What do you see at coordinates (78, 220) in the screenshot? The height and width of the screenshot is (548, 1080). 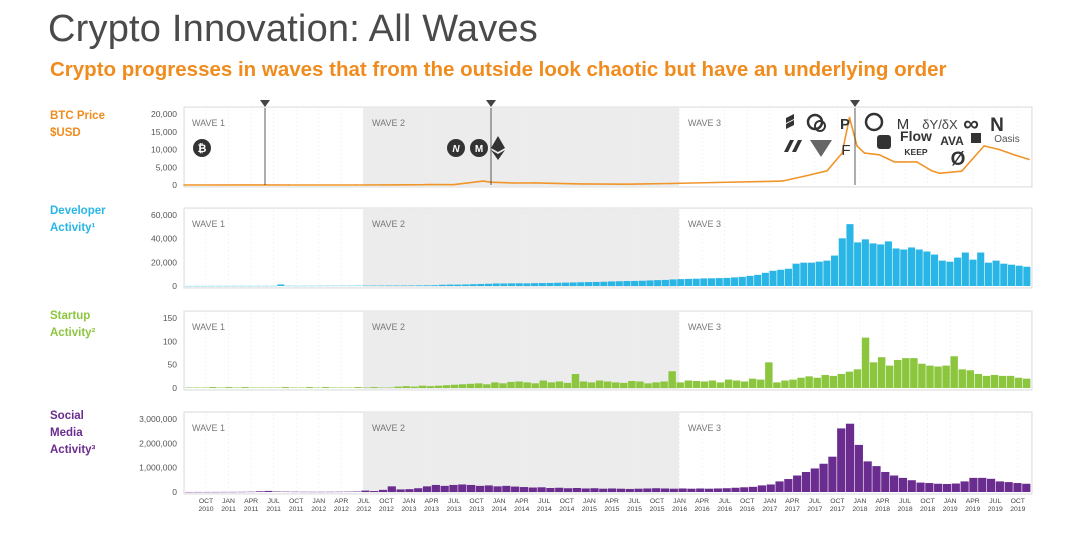 I see `developer-row-label: Developer Activity¹` at bounding box center [78, 220].